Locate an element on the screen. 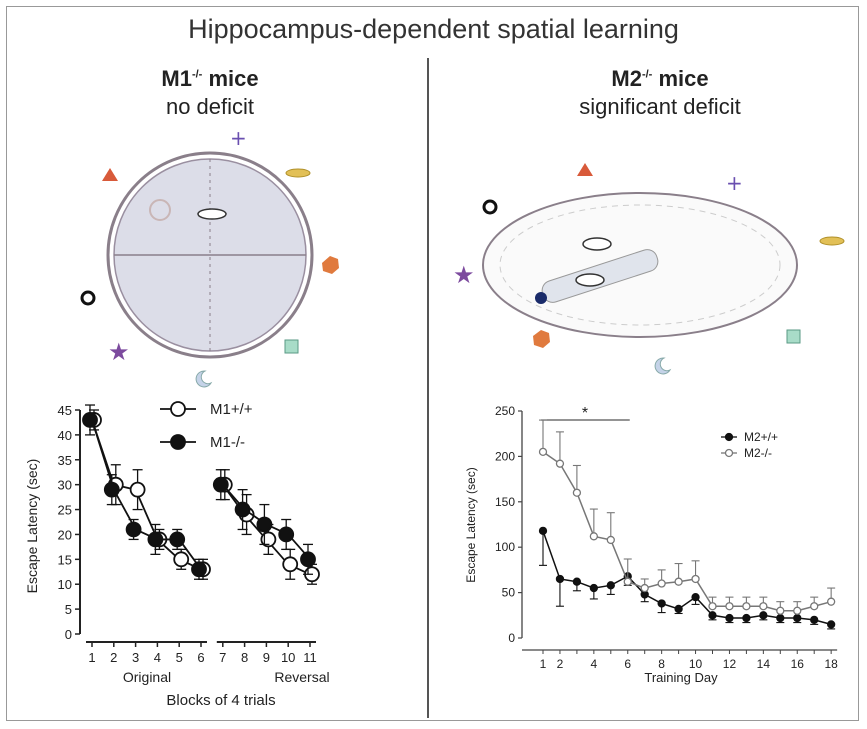 This screenshot has width=867, height=729. left-heading: M1-/- mice is located at coordinates (210, 79).